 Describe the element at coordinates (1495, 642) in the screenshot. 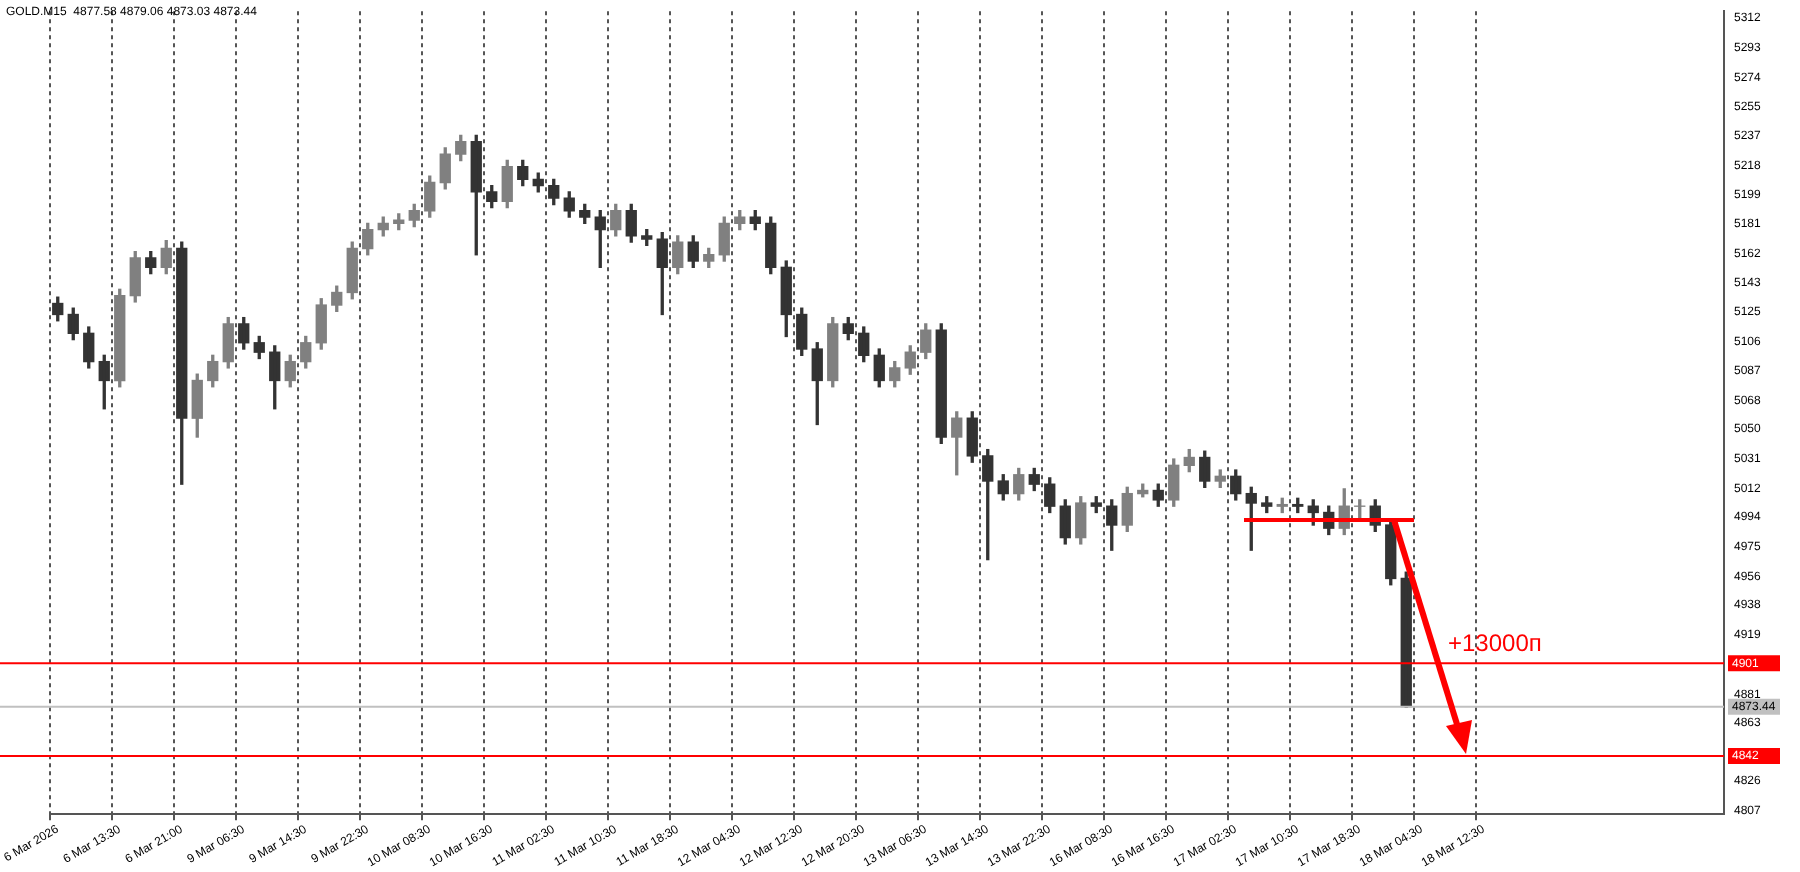

I see `annotation: +13000п` at that location.